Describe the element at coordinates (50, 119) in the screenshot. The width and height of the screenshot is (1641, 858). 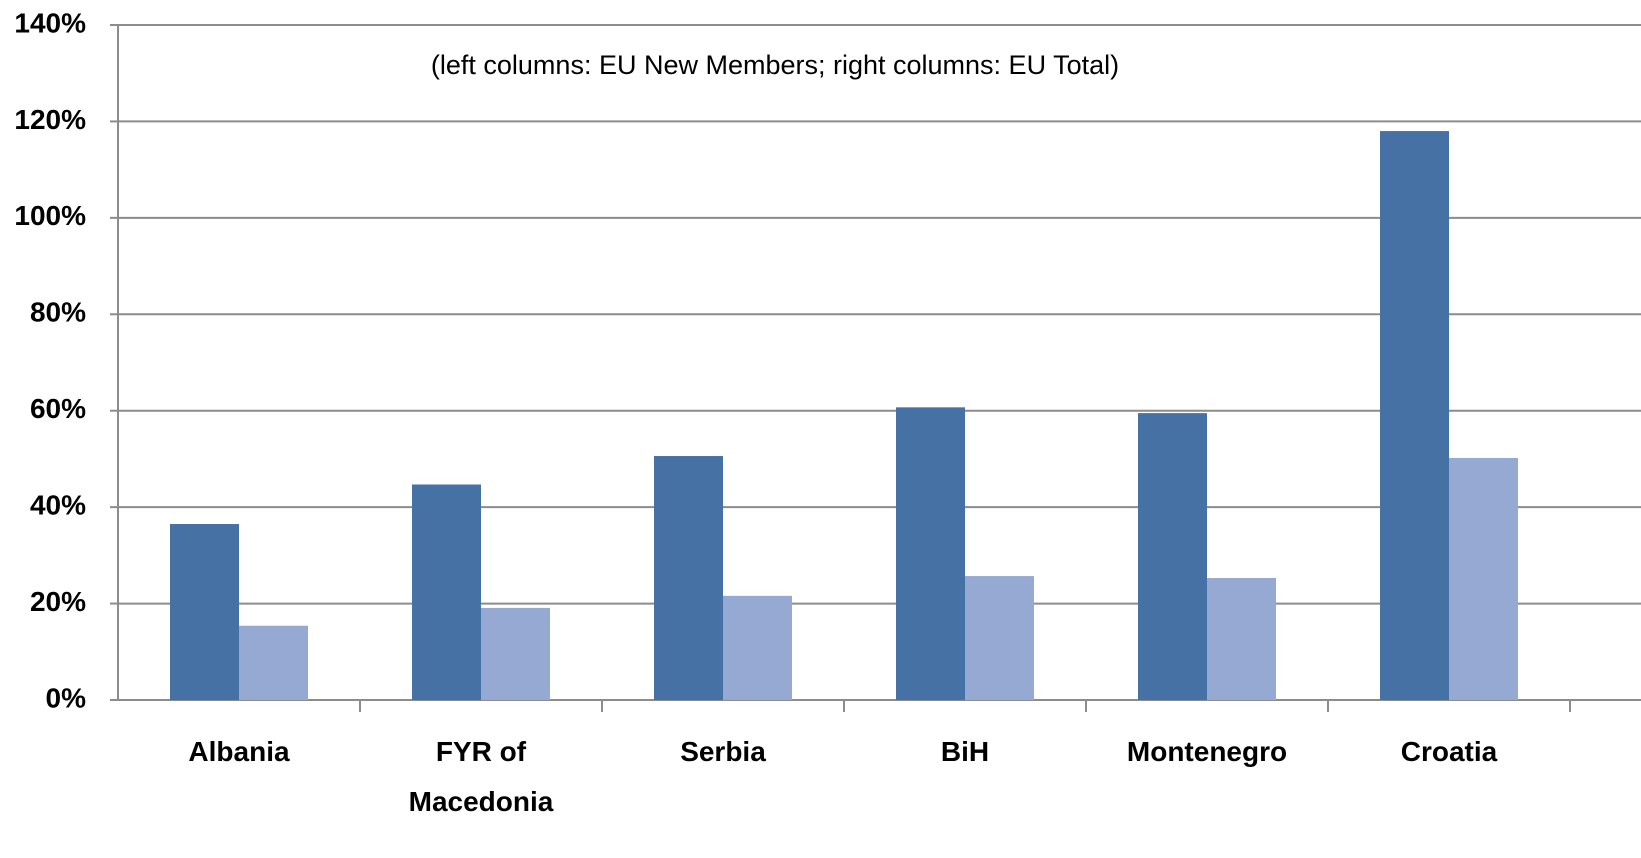
I see `y-tick-label: 120%` at that location.